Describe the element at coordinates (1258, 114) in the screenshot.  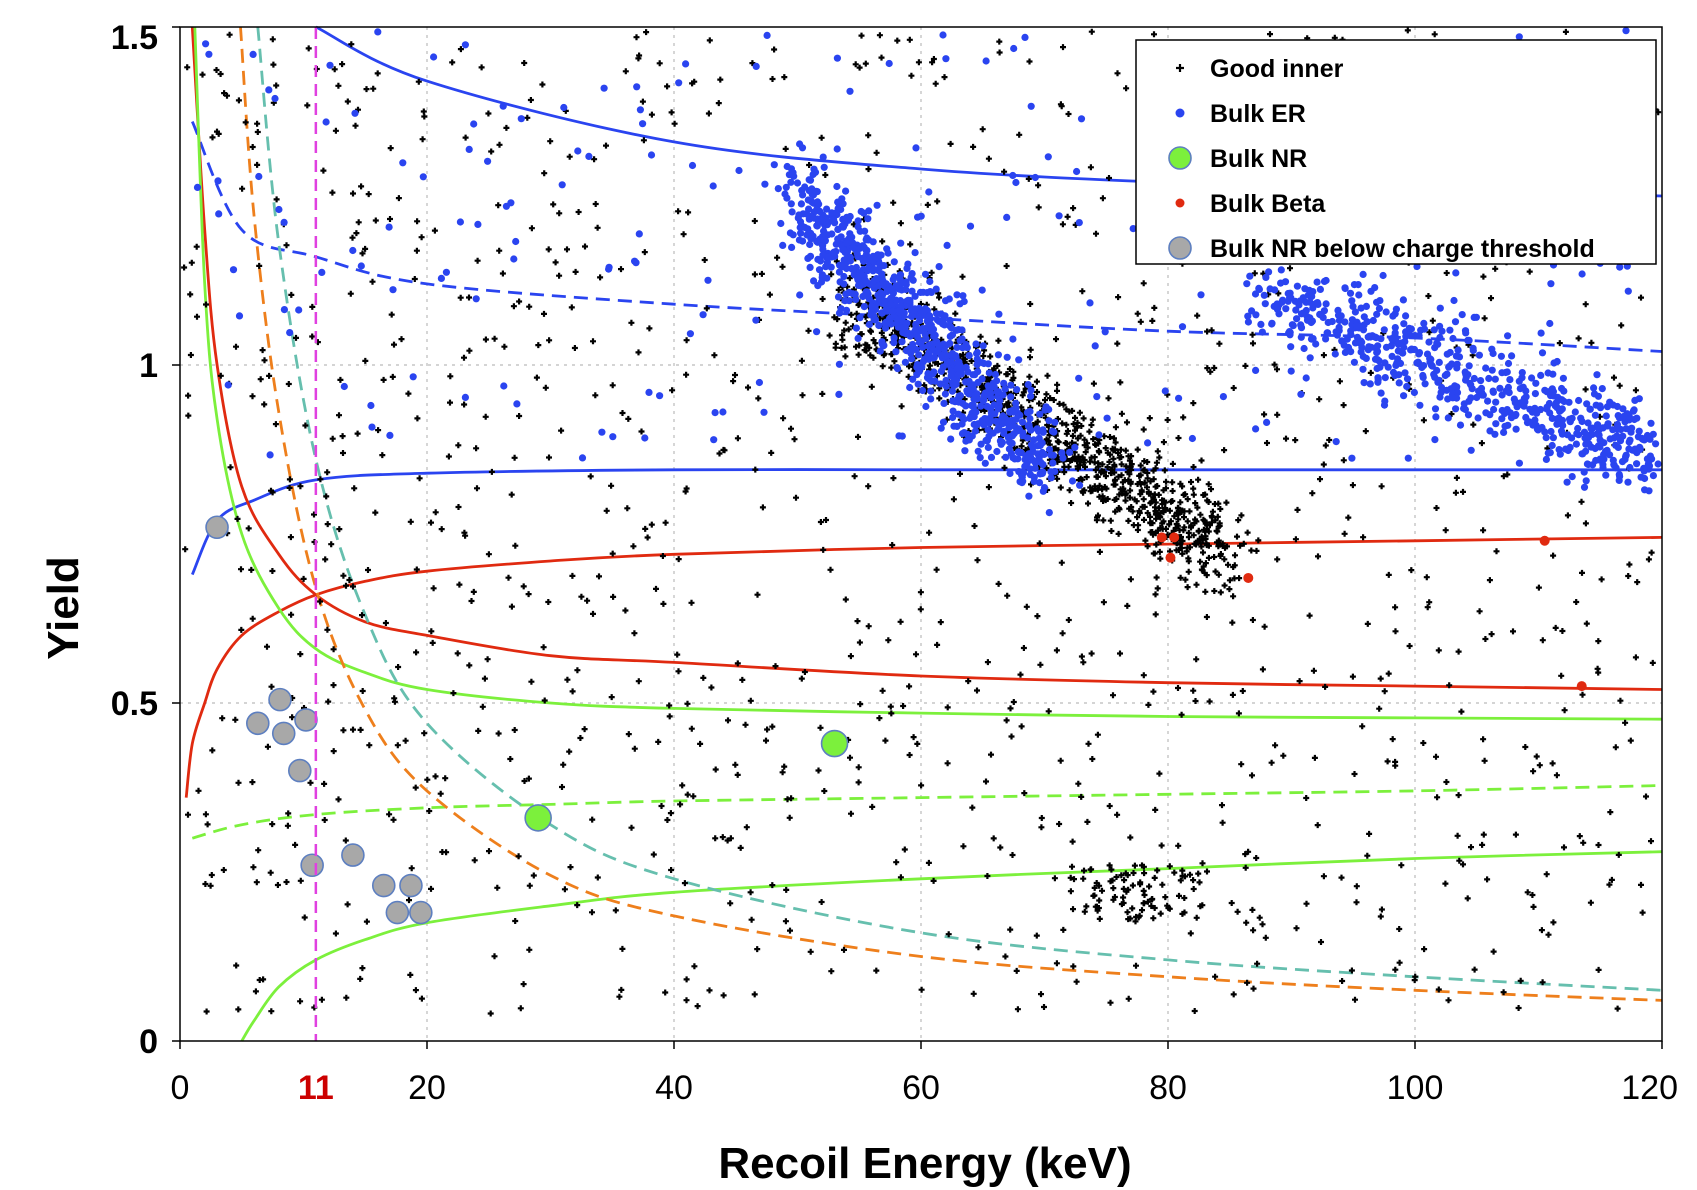
I see `legend-label: Bulk ER` at that location.